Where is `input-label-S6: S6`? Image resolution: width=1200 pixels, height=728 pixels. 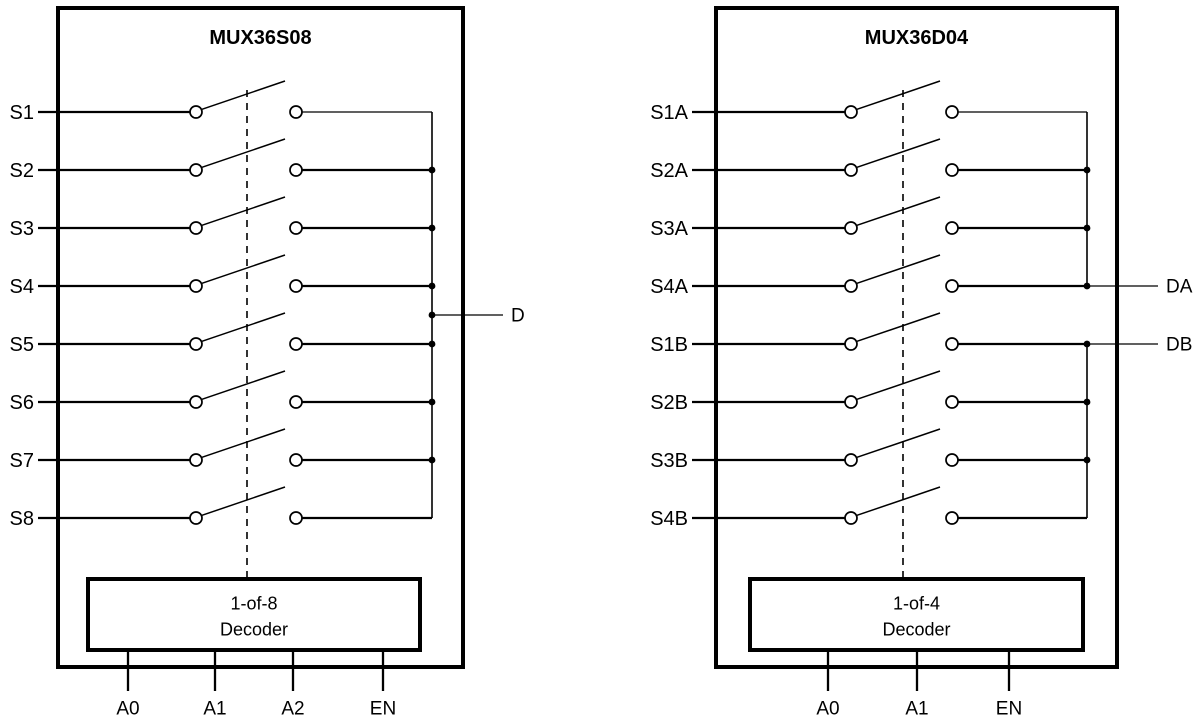
input-label-S6: S6 is located at coordinates (22, 403).